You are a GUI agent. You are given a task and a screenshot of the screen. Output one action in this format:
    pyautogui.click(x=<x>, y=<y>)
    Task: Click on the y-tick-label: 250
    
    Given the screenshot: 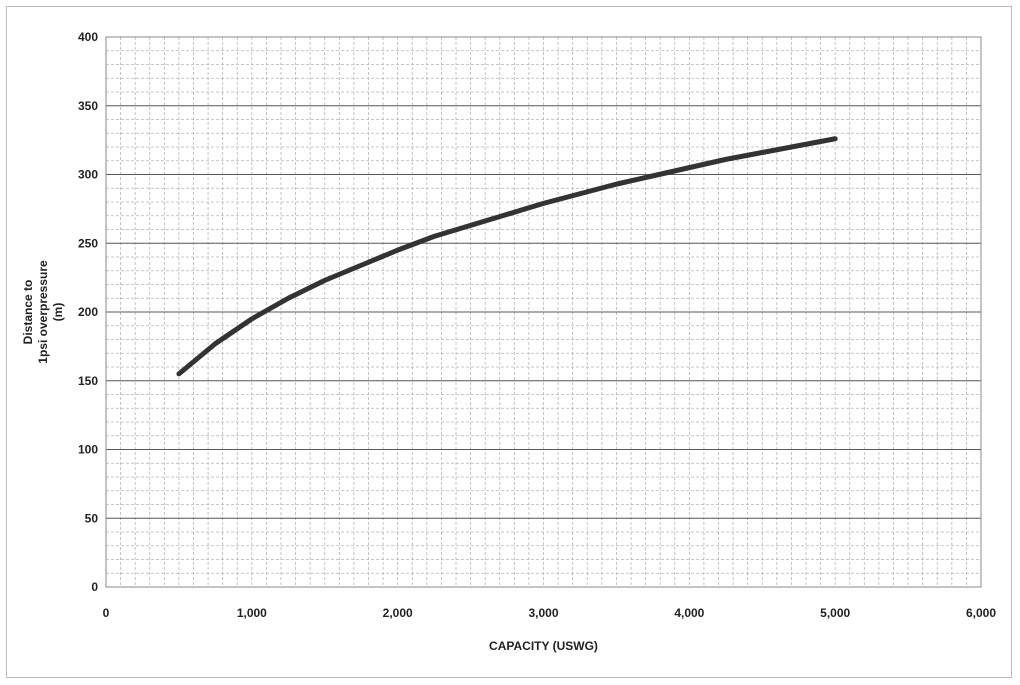 What is the action you would take?
    pyautogui.click(x=88, y=243)
    